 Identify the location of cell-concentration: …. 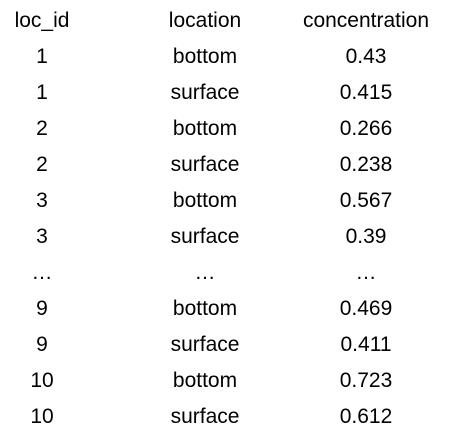
(366, 272).